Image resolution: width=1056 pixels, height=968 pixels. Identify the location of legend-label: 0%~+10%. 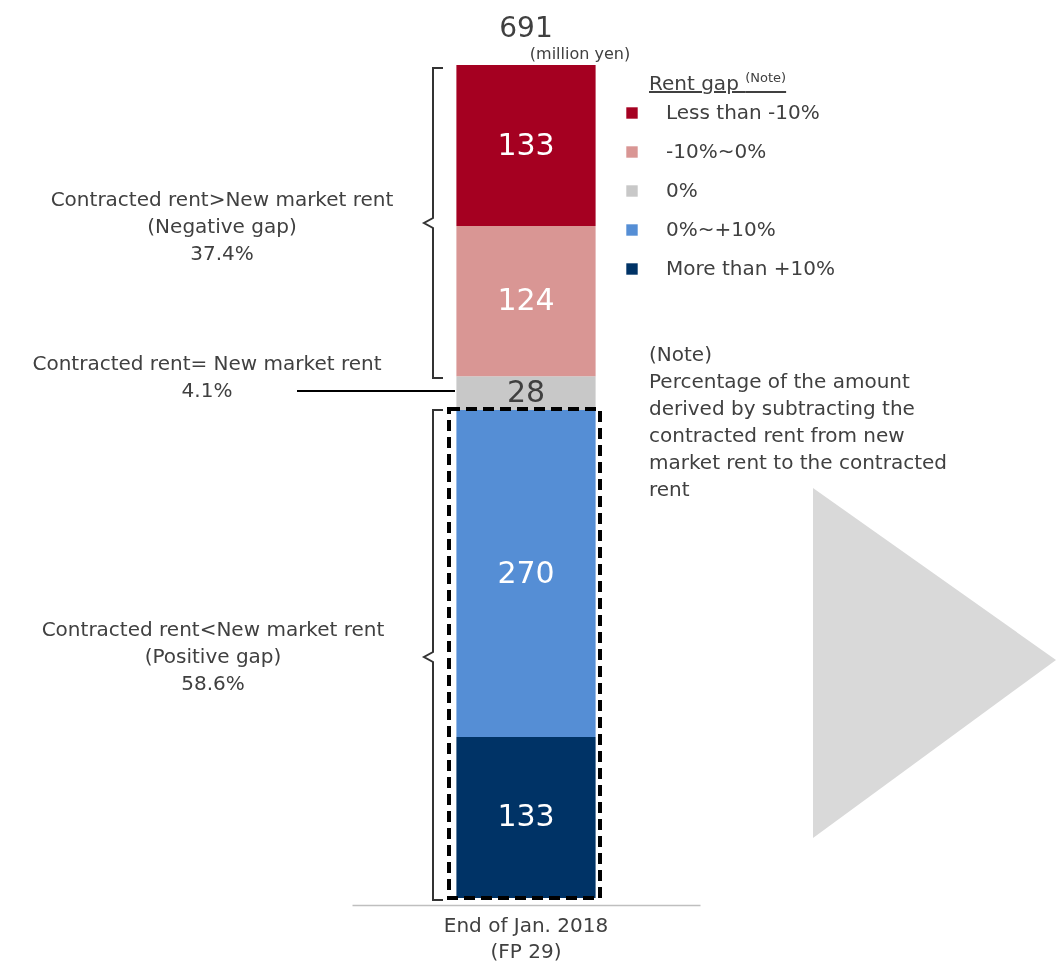
(721, 229).